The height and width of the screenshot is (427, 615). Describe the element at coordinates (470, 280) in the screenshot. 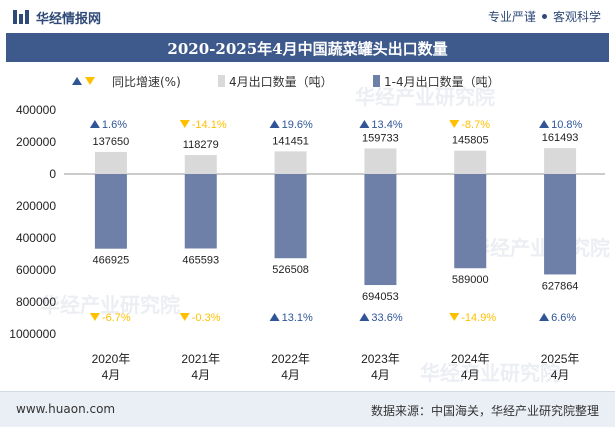

I see `data-label-cumulative: 589000` at that location.